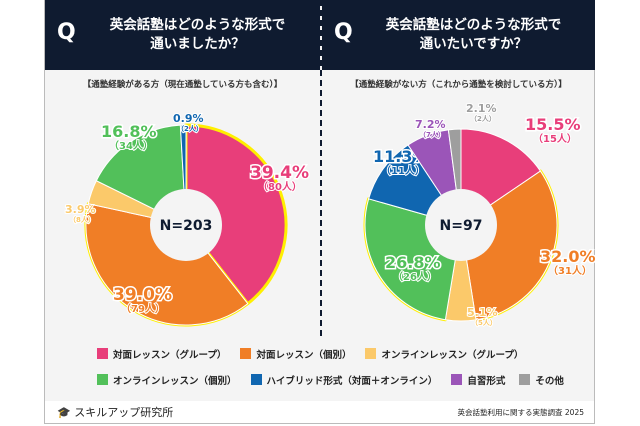 The height and width of the screenshot is (426, 640). I want to click on legend-label: 自習形式, so click(486, 381).